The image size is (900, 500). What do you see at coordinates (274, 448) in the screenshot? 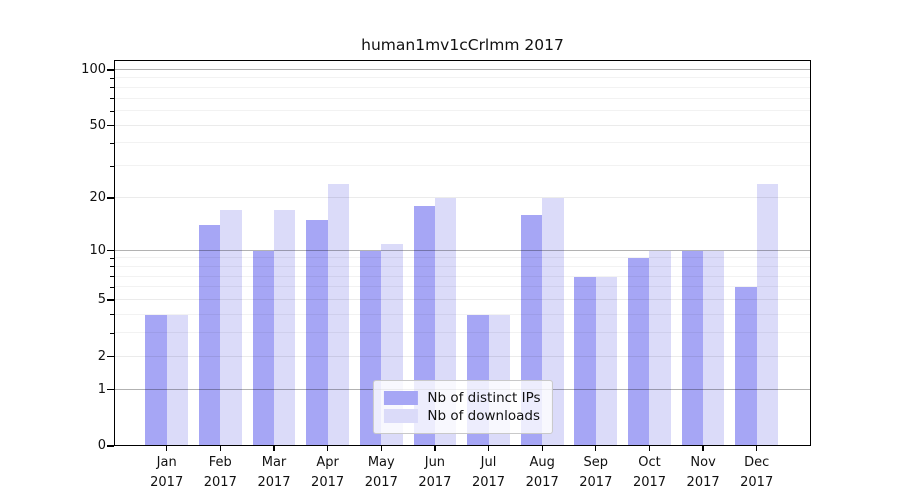
I see `x-tick-mark-mar` at bounding box center [274, 448].